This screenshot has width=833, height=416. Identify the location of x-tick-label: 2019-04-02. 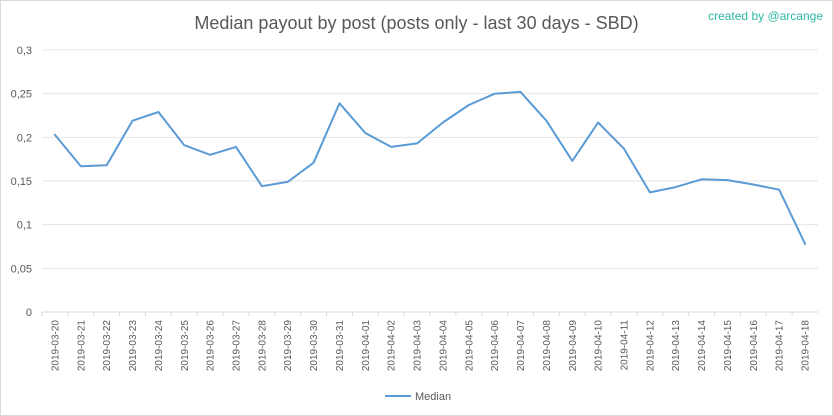
(392, 346).